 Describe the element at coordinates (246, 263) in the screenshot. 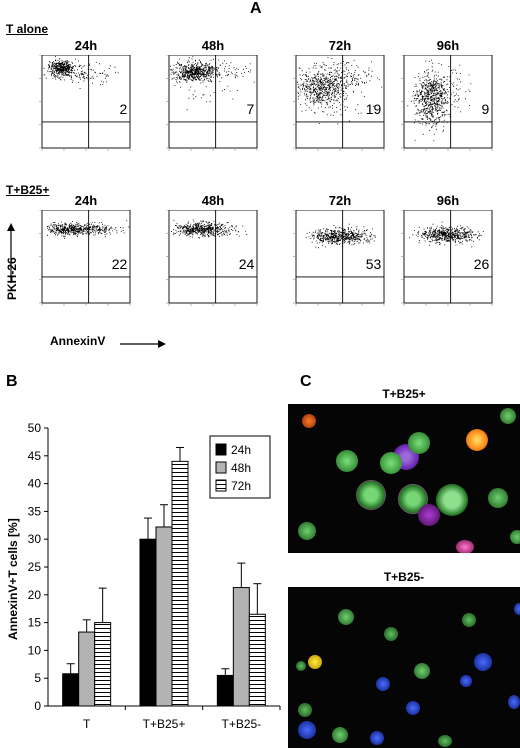

I see `quadrant-value: 24` at that location.